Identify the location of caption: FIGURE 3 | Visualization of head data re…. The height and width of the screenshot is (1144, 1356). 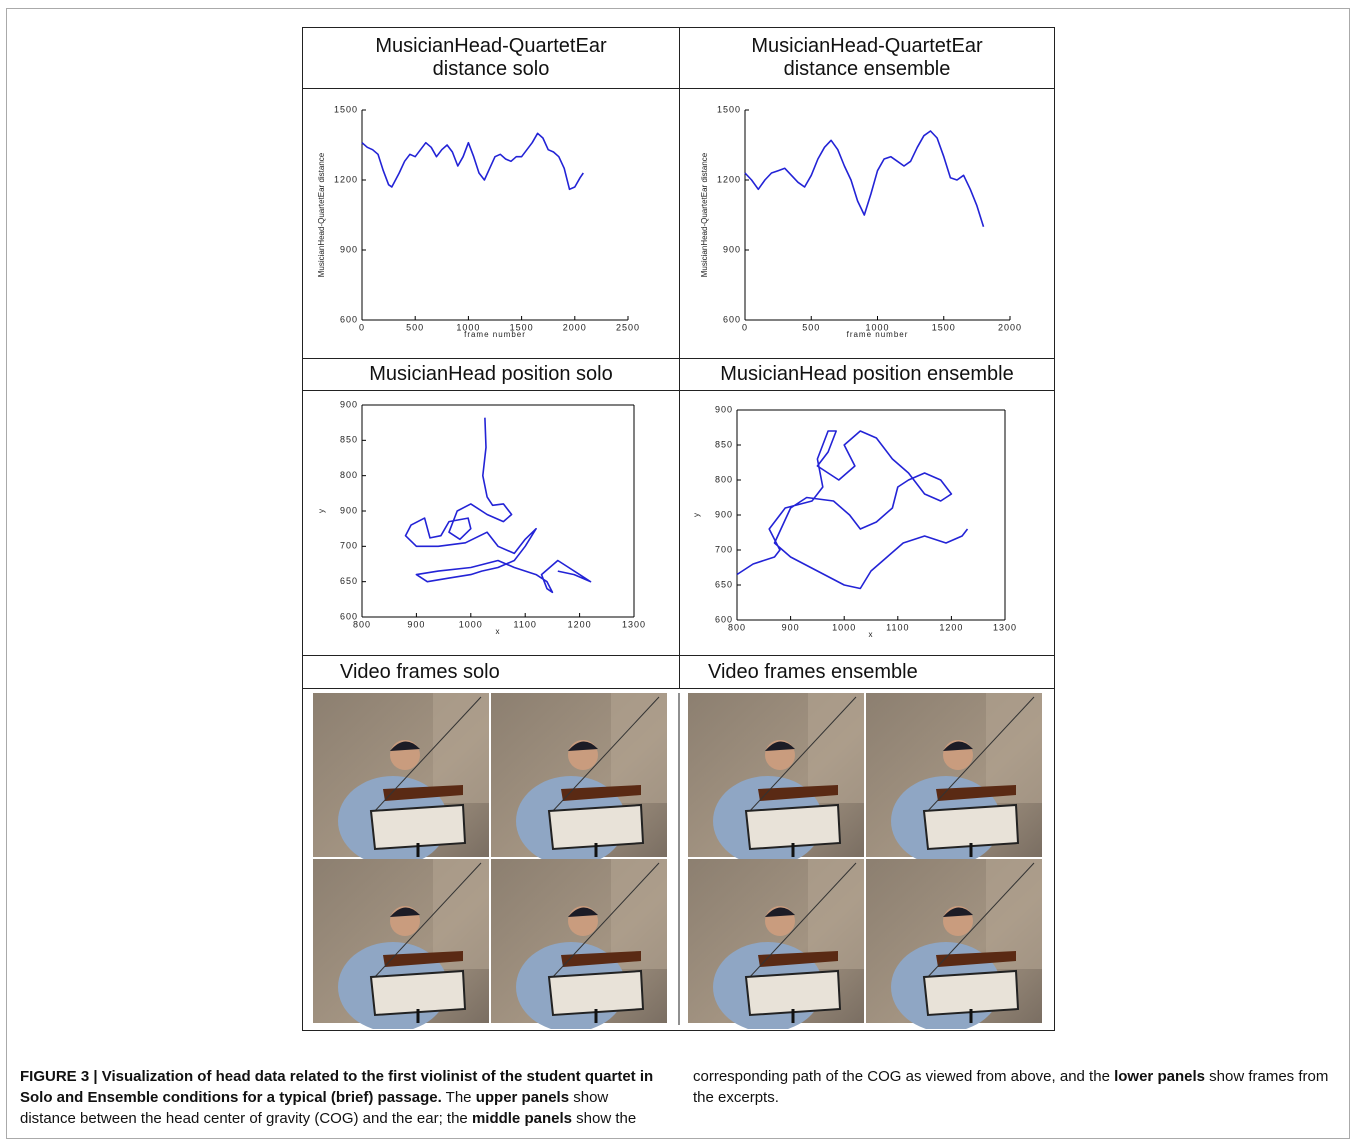
(678, 1097).